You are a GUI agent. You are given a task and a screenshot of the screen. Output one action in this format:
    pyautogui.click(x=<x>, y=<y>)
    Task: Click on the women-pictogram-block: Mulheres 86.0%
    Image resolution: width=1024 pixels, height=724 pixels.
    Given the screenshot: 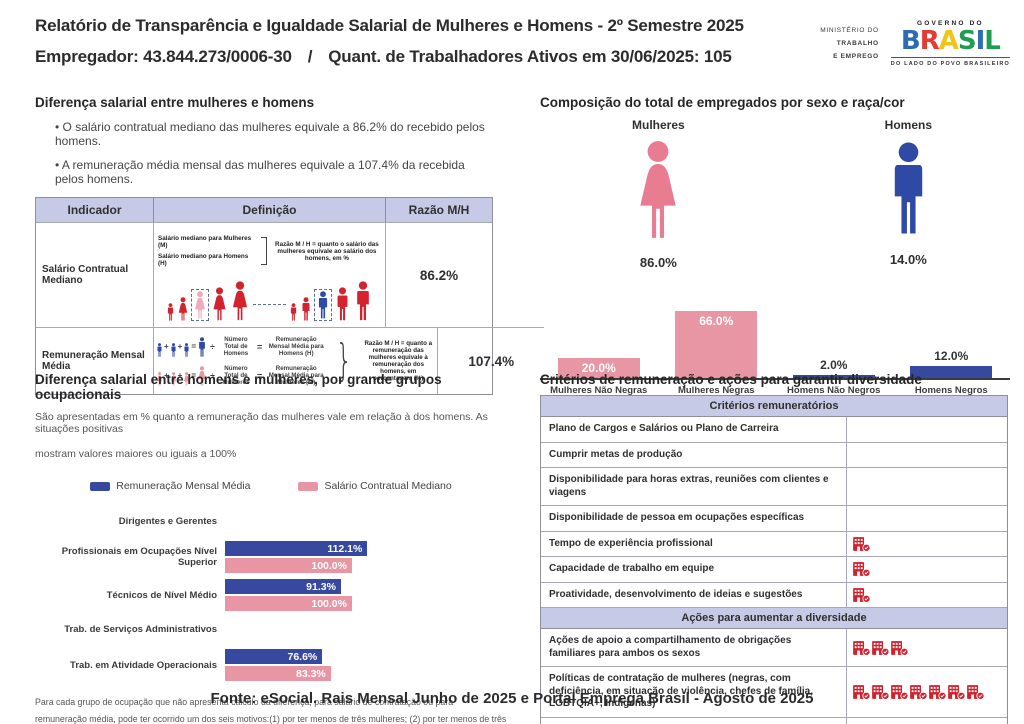 What is the action you would take?
    pyautogui.click(x=658, y=194)
    